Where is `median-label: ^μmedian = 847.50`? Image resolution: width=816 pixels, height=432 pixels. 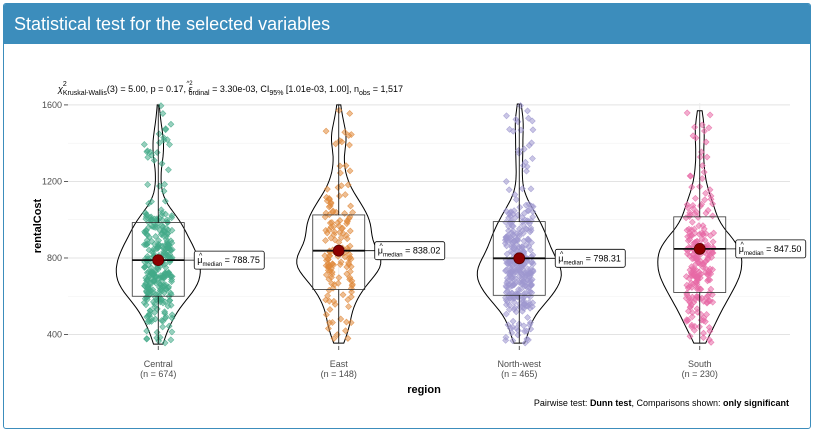
median-label: ^μmedian = 847.50 is located at coordinates (770, 249).